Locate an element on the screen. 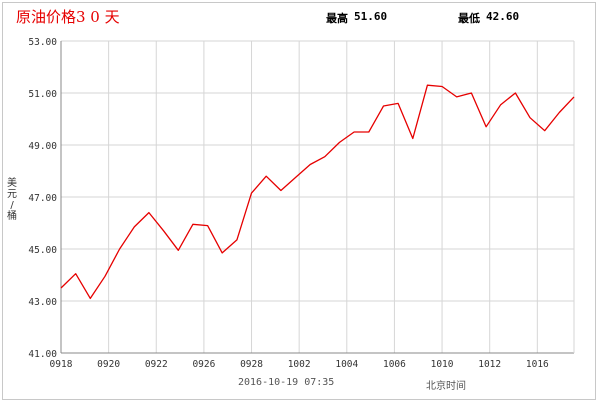  x-tick-label: 1012 is located at coordinates (489, 364).